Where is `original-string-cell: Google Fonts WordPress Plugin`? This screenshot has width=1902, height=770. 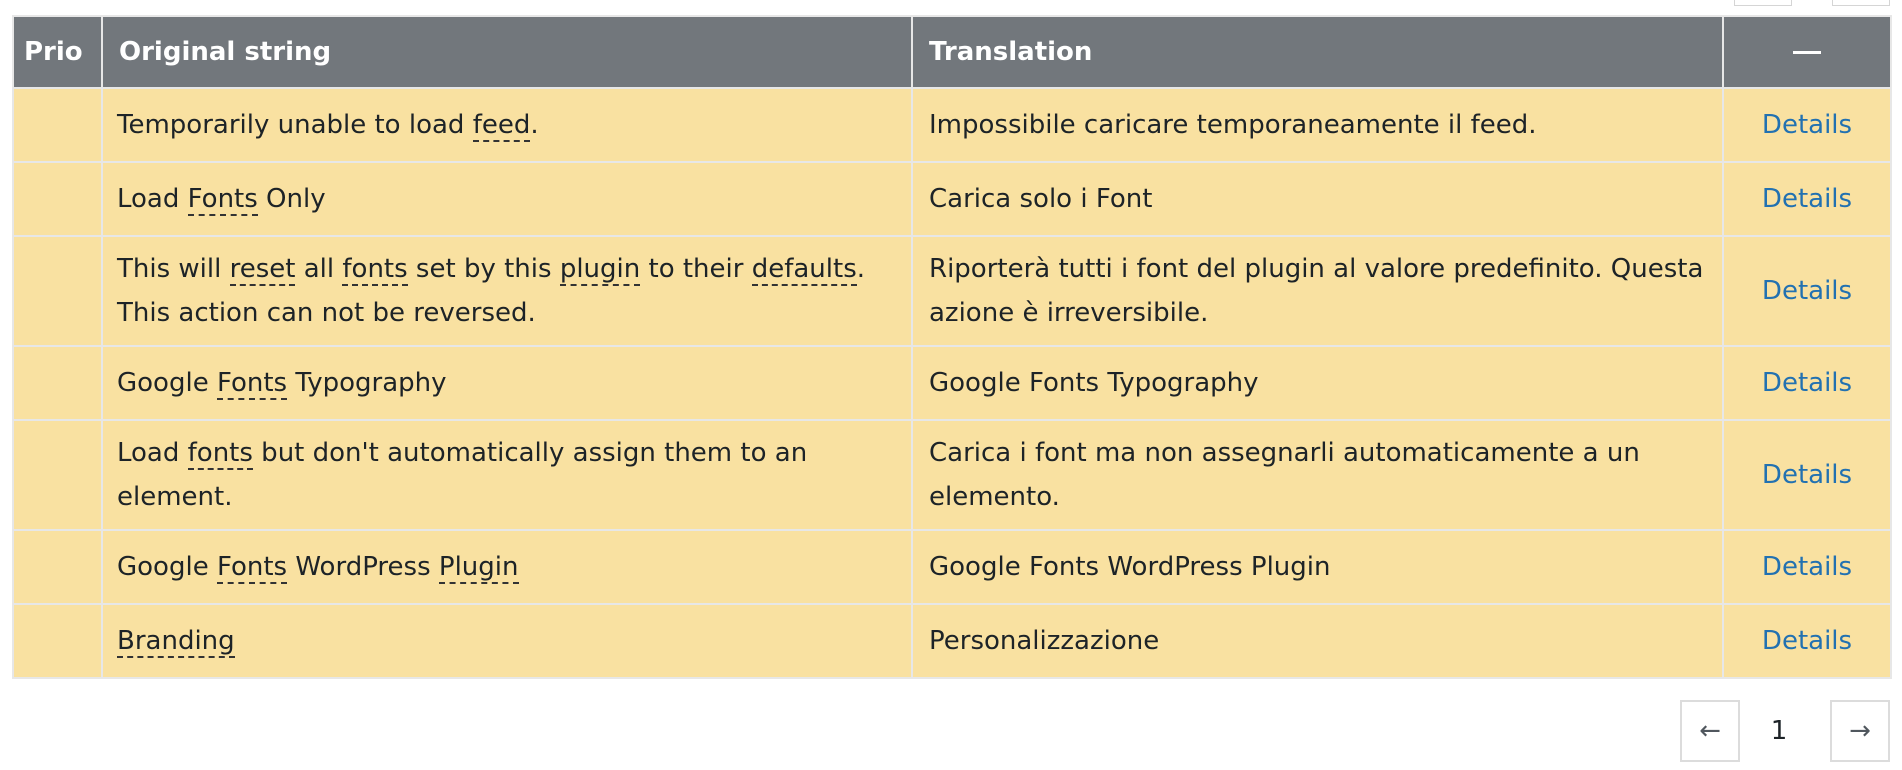 original-string-cell: Google Fonts WordPress Plugin is located at coordinates (507, 567).